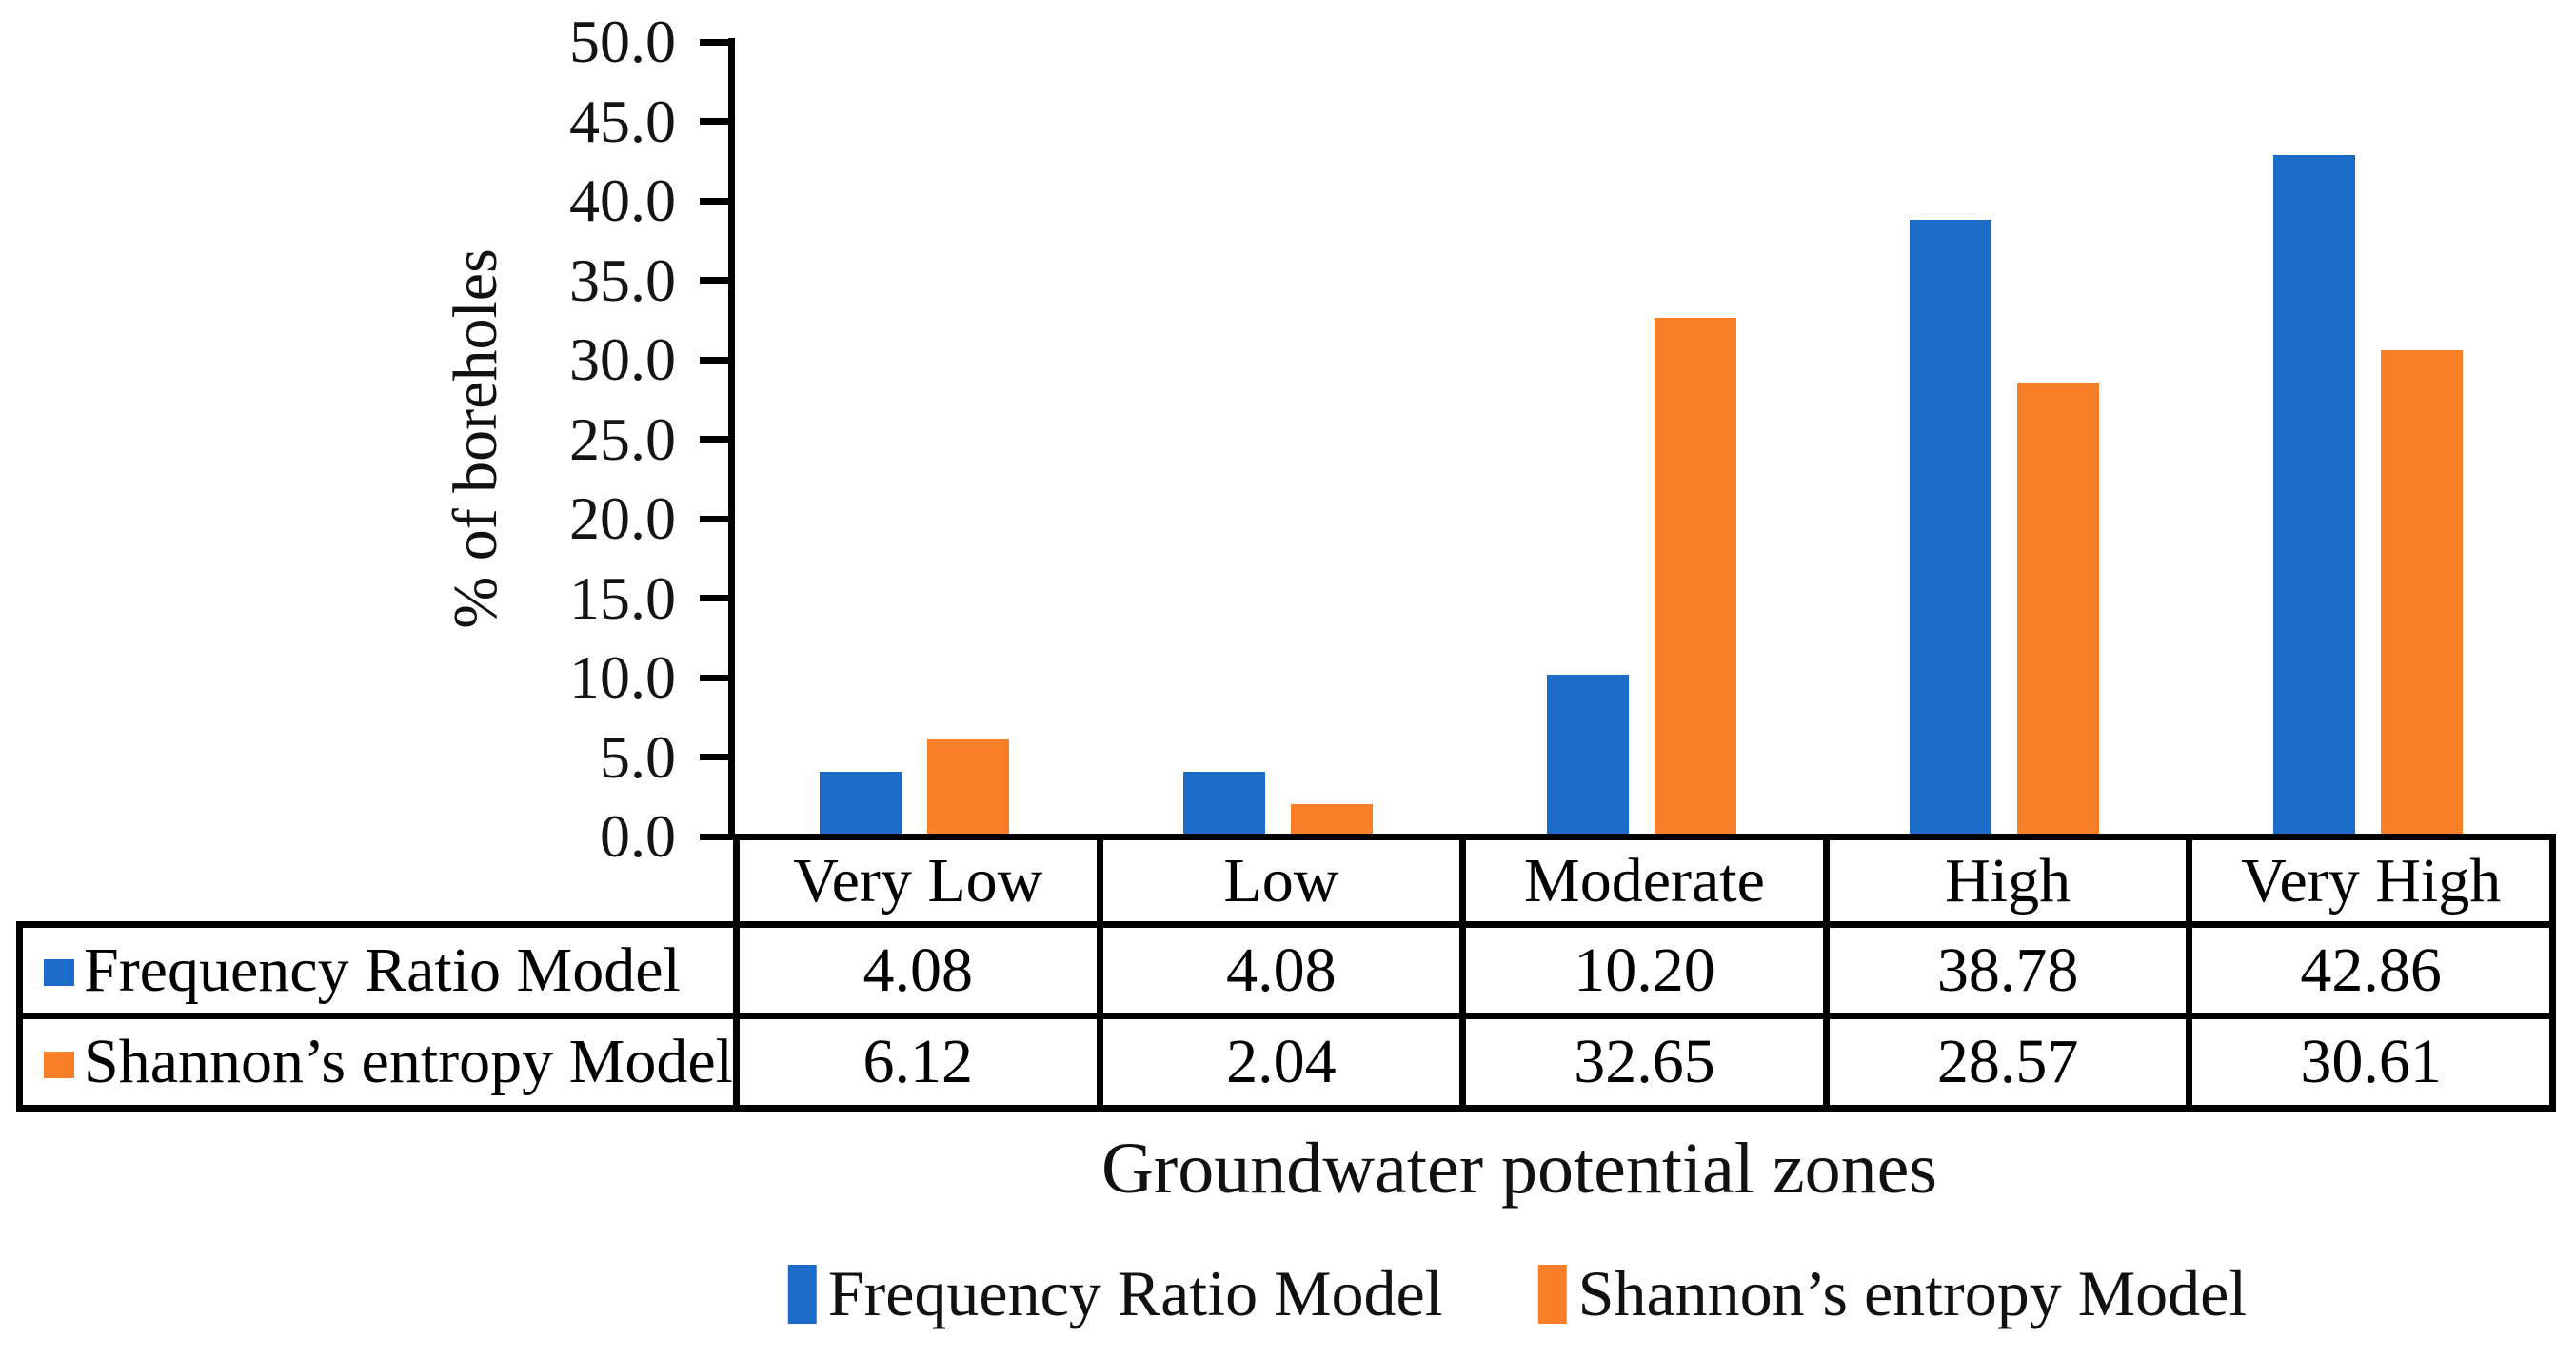  I want to click on category-header-cell: Low, so click(1282, 881).